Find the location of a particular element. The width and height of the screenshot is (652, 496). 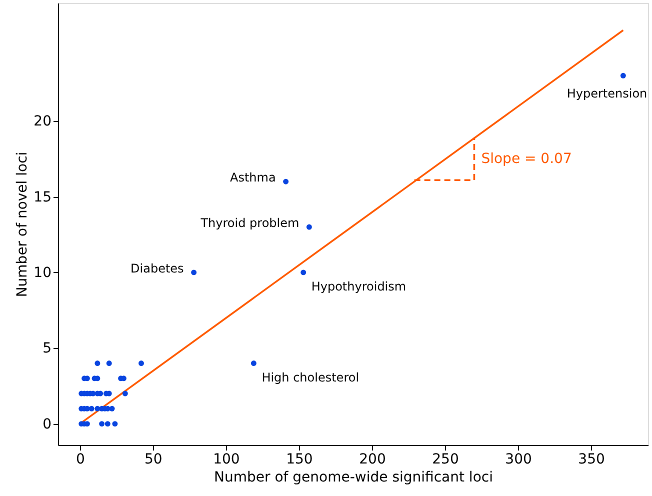

y-tick-label: 20 is located at coordinates (43, 122).